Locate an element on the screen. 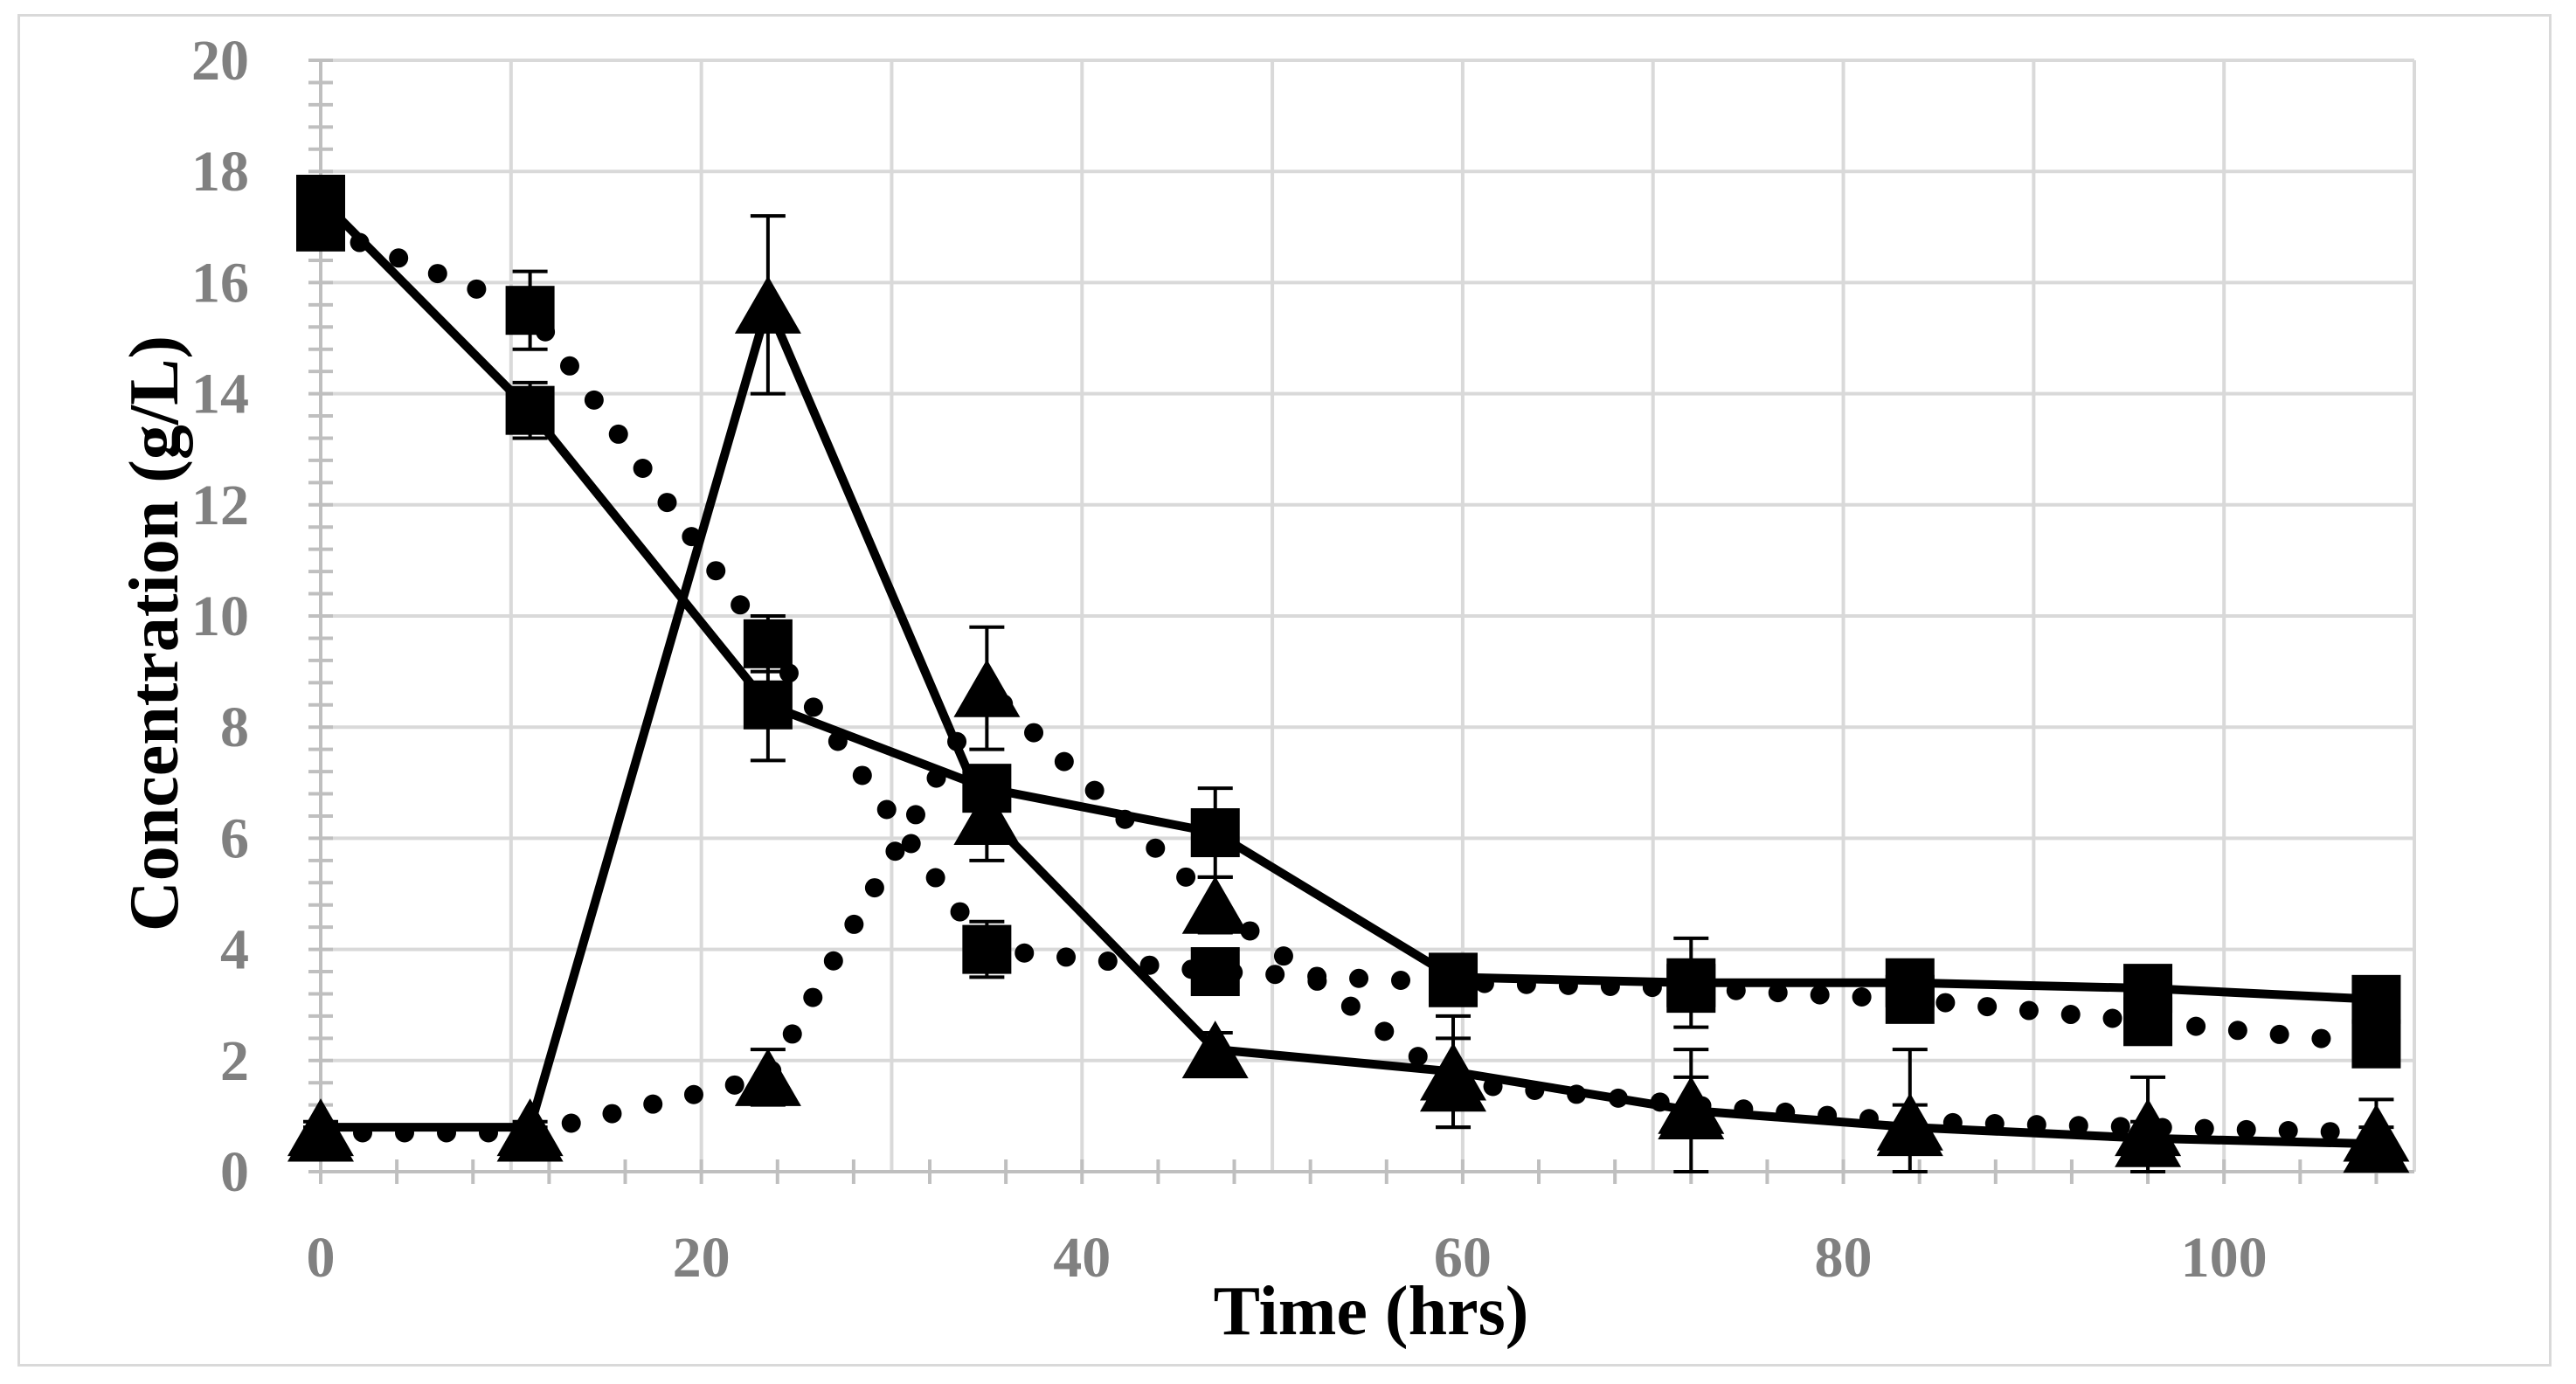  y-tick-label: 4 is located at coordinates (234, 950).